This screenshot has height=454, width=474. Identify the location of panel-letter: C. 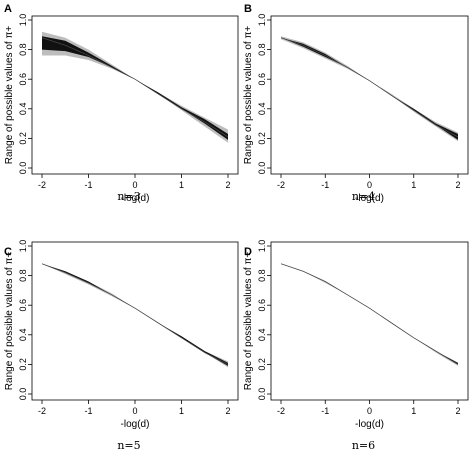
(8, 252).